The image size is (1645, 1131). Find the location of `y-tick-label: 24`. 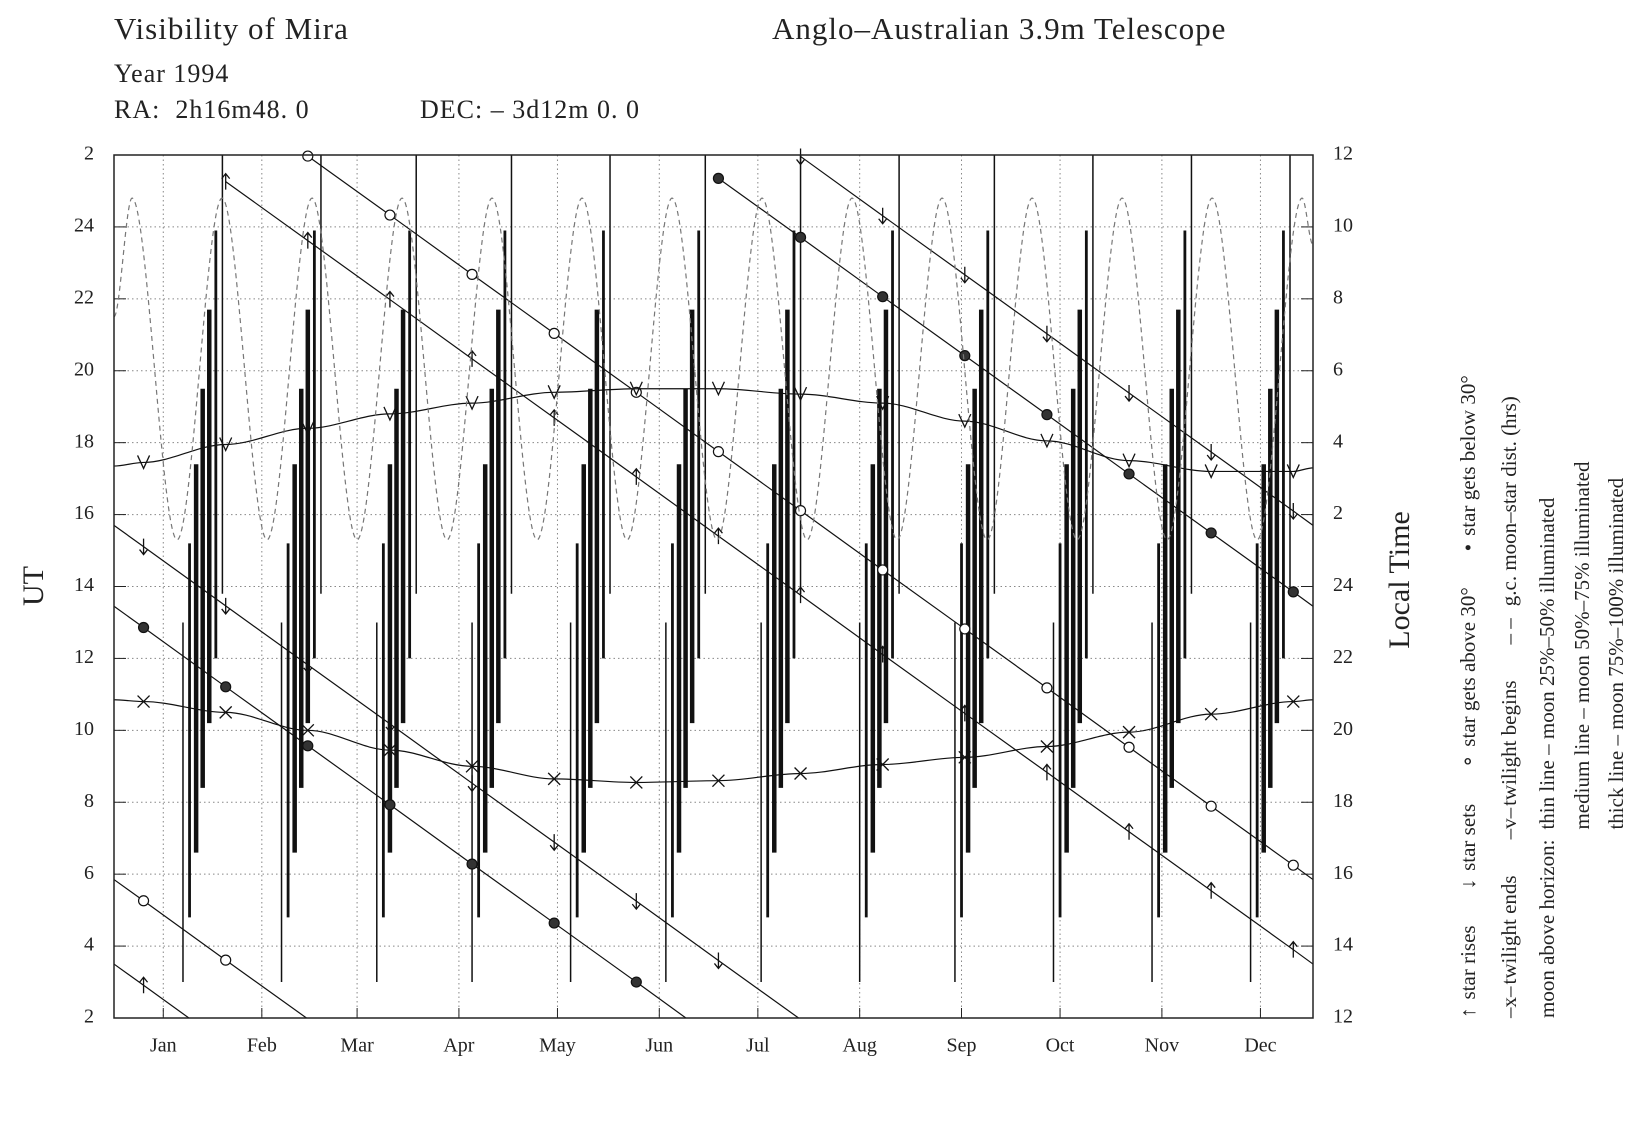

y-tick-label: 24 is located at coordinates (84, 226).